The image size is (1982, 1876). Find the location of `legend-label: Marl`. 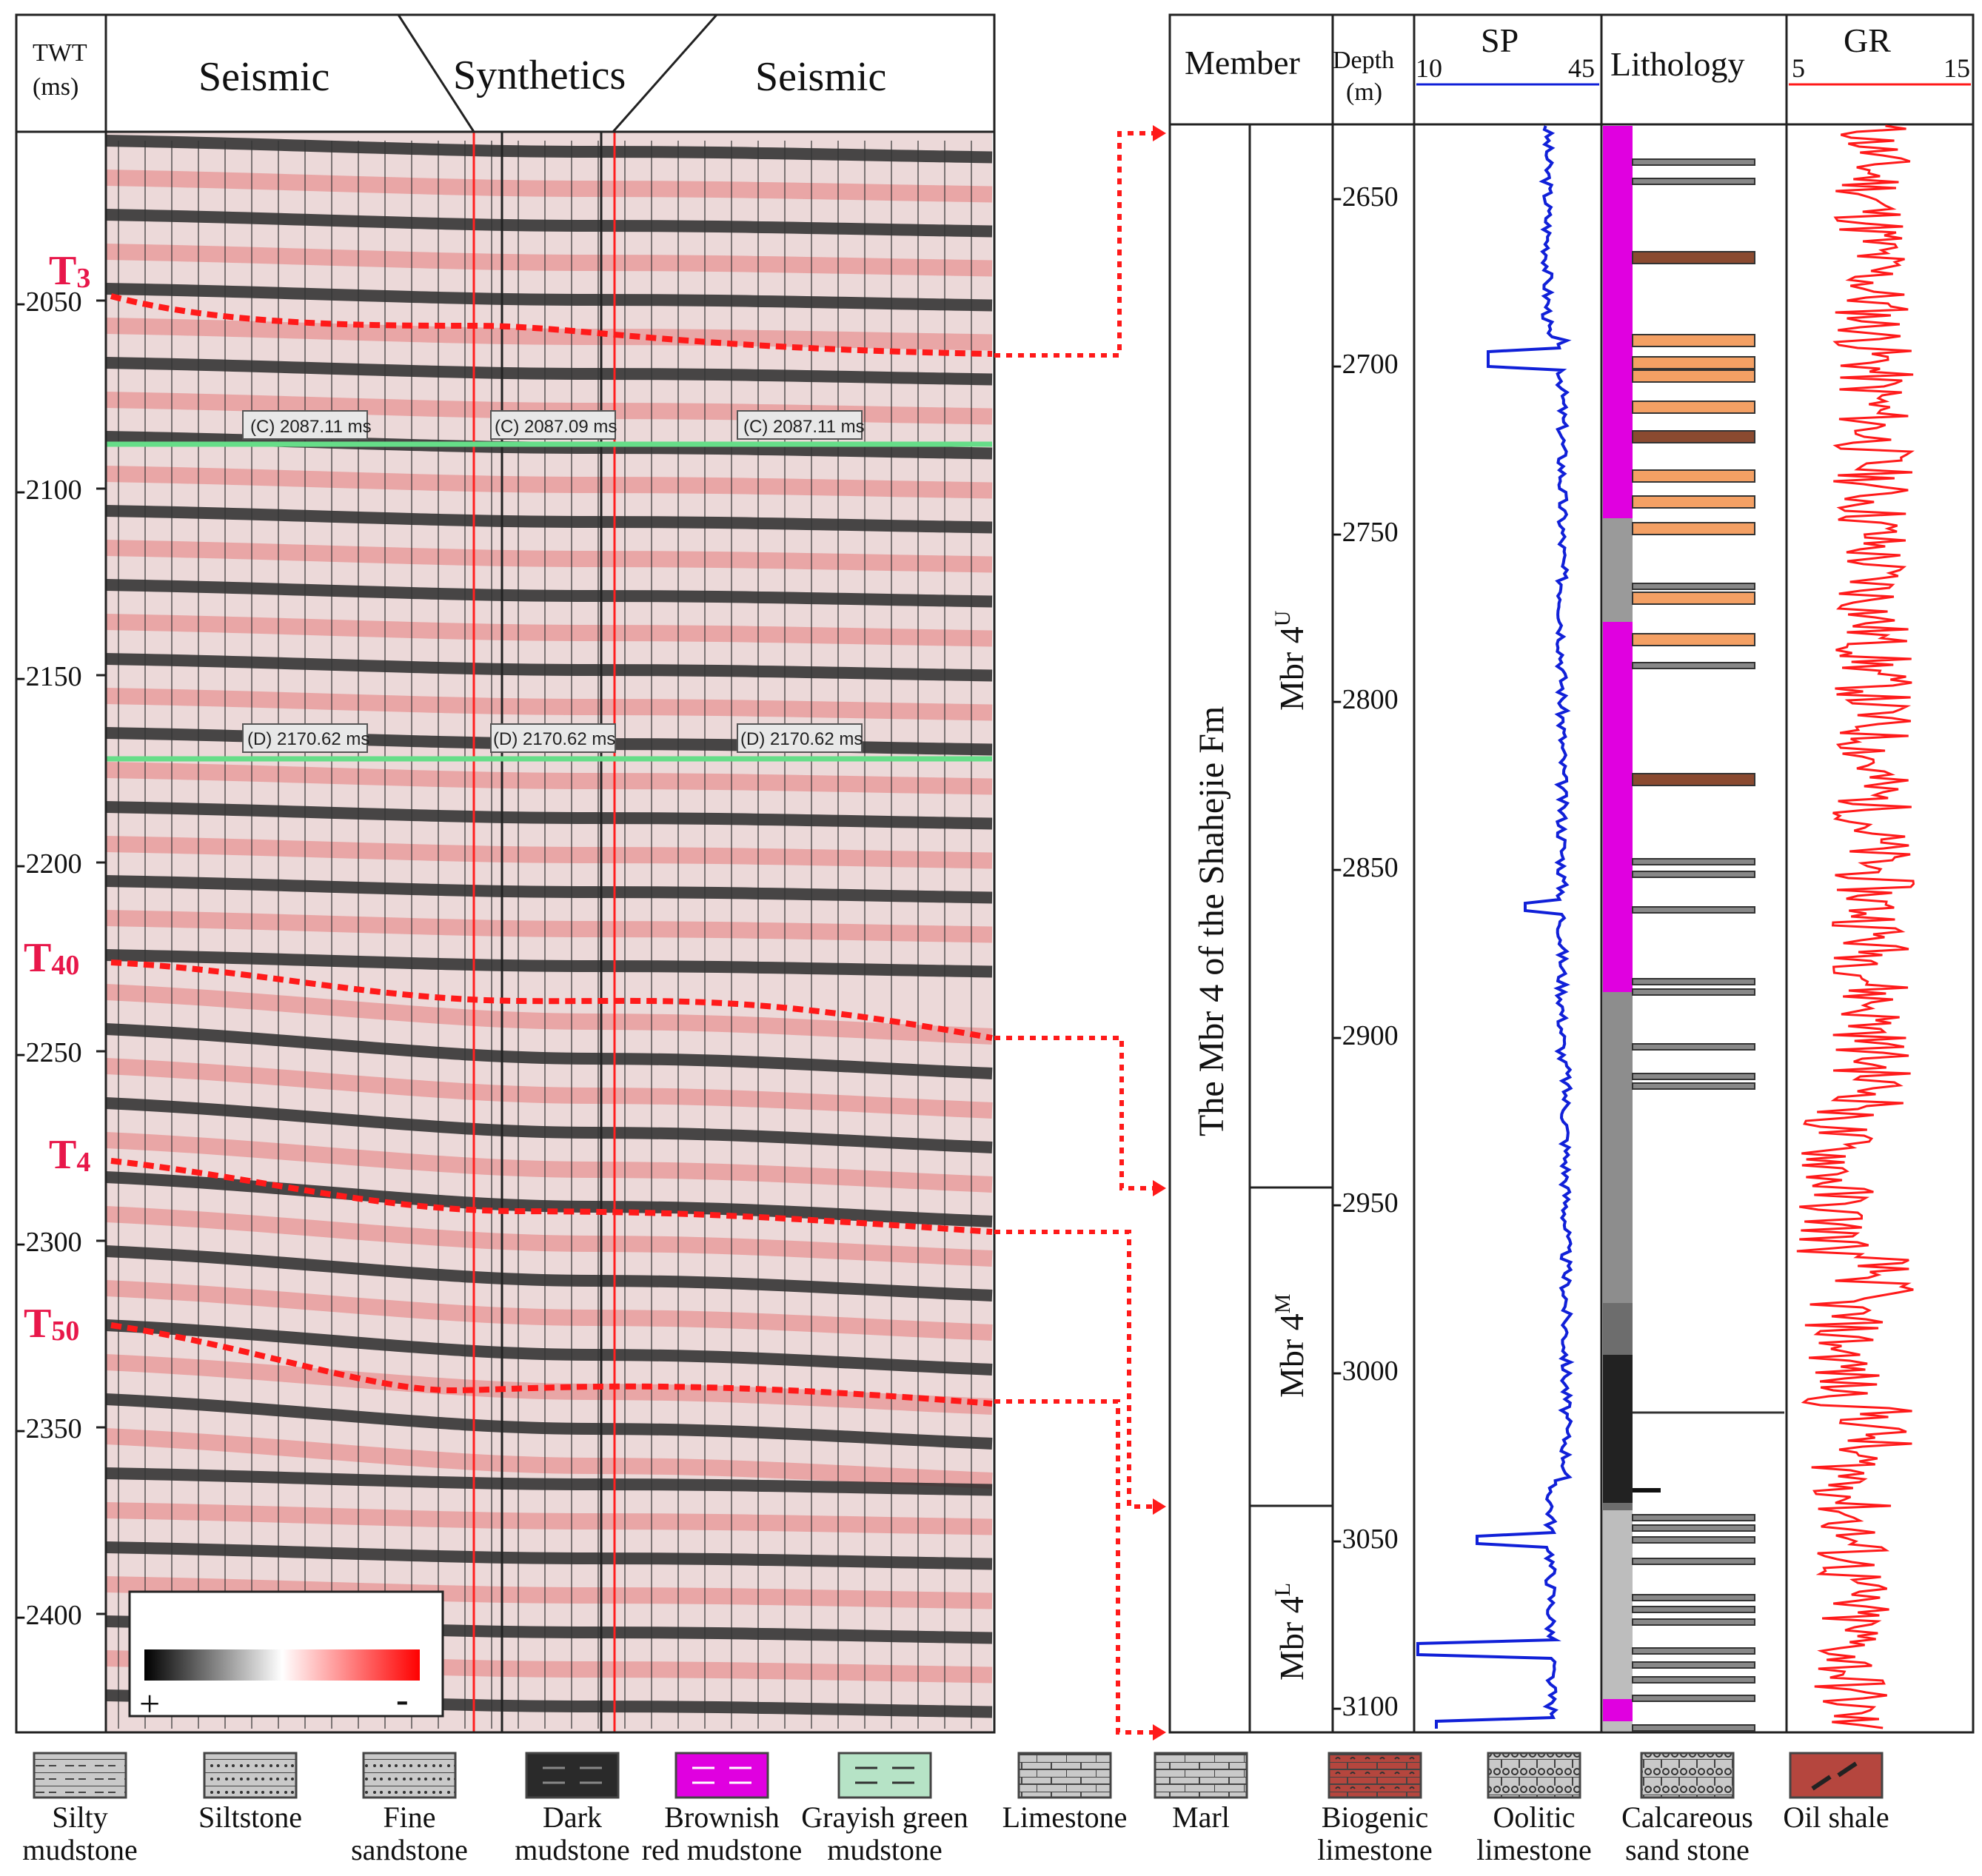

legend-label: Marl is located at coordinates (1201, 1817).